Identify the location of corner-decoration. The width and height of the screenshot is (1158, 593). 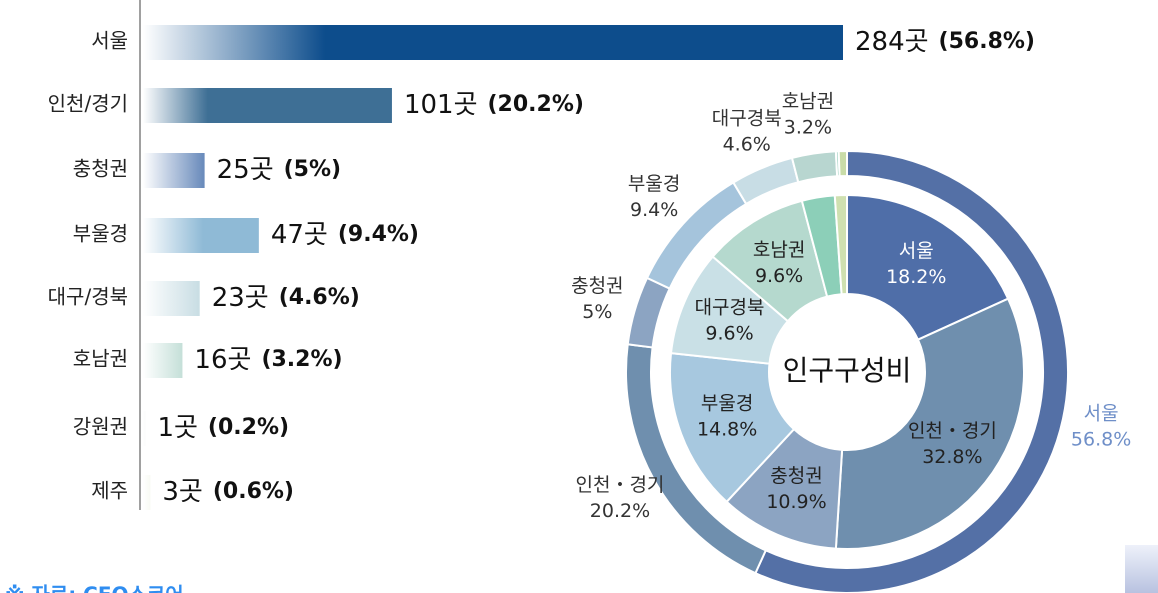
(1141, 569).